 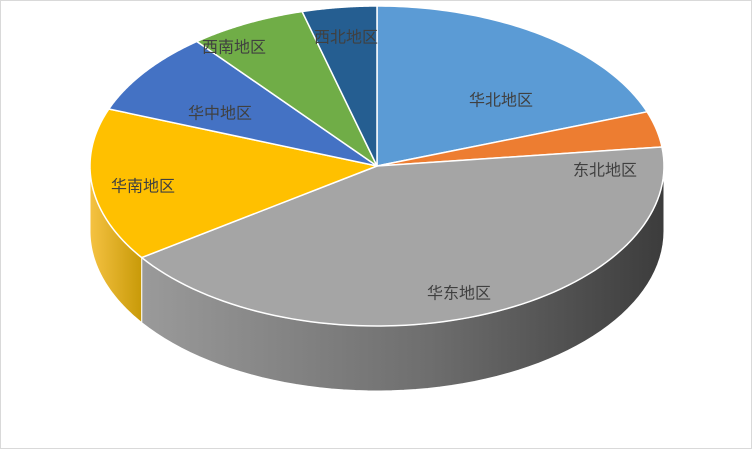 I want to click on pie-label-6: 西北地区, so click(x=346, y=37).